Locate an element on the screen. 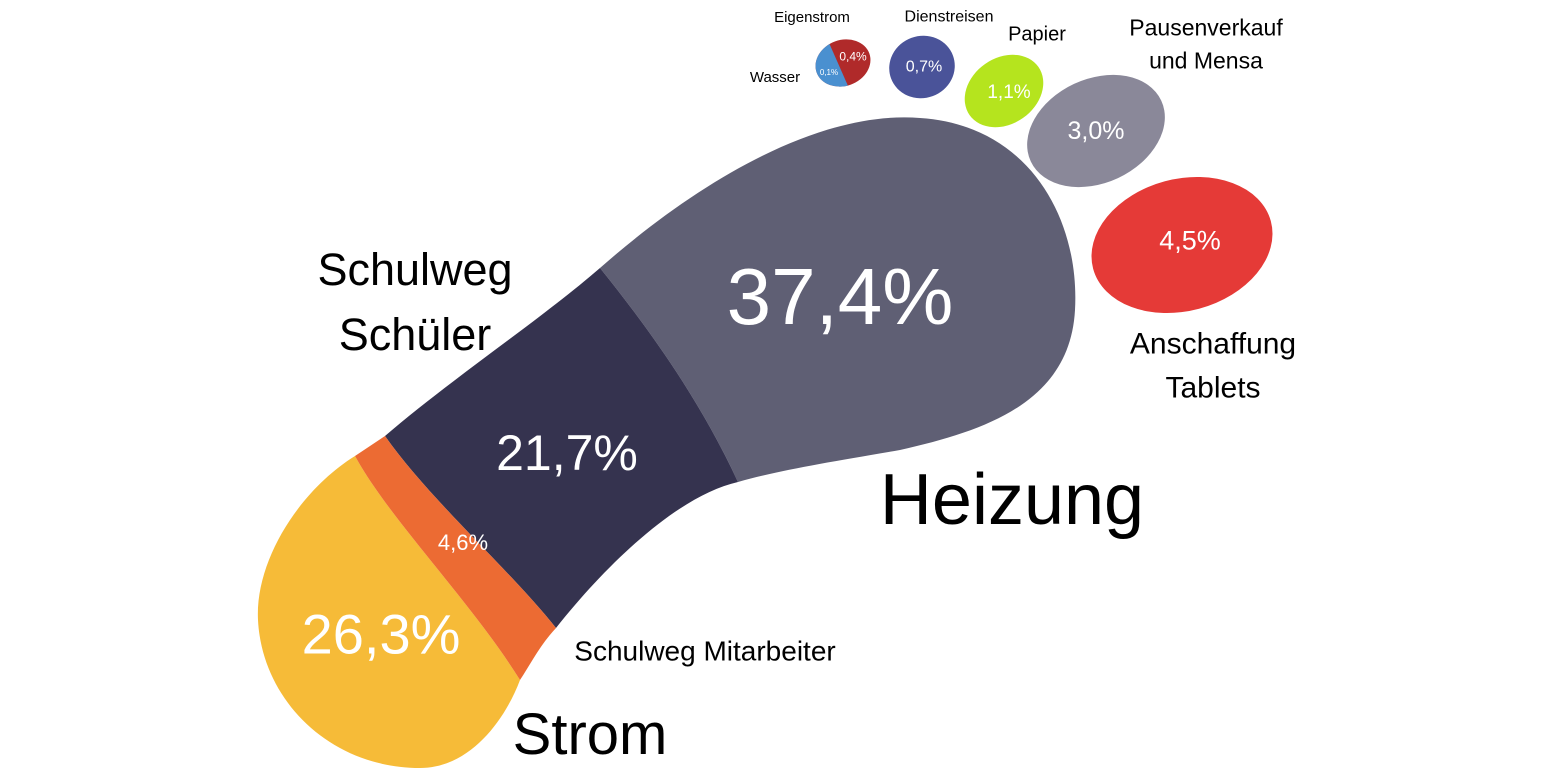 This screenshot has height=776, width=1548. value-label: 37,4% is located at coordinates (840, 296).